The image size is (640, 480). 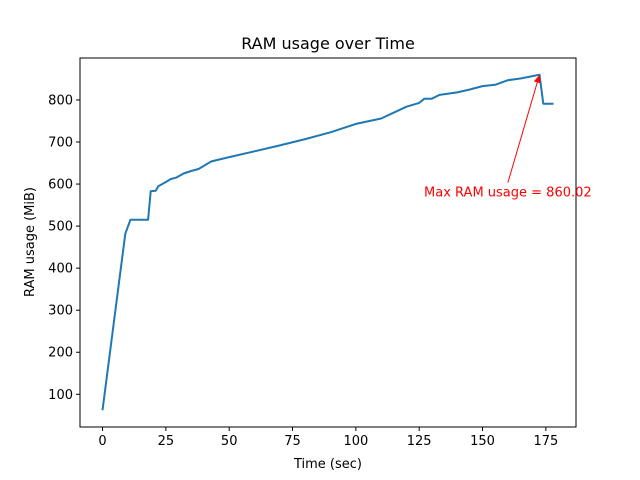 I want to click on y-tick-label: 500, so click(x=60, y=227).